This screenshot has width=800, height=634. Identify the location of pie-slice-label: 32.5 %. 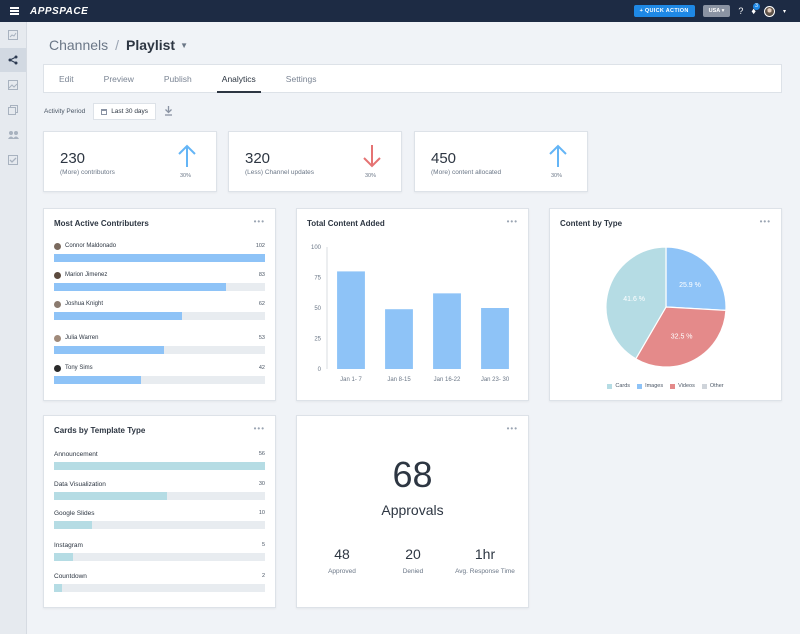
(682, 337).